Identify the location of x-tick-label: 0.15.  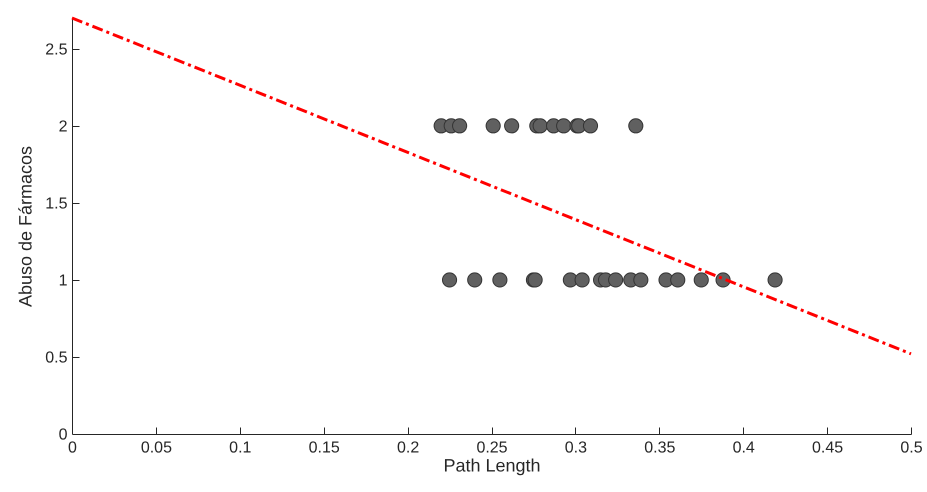
(324, 448).